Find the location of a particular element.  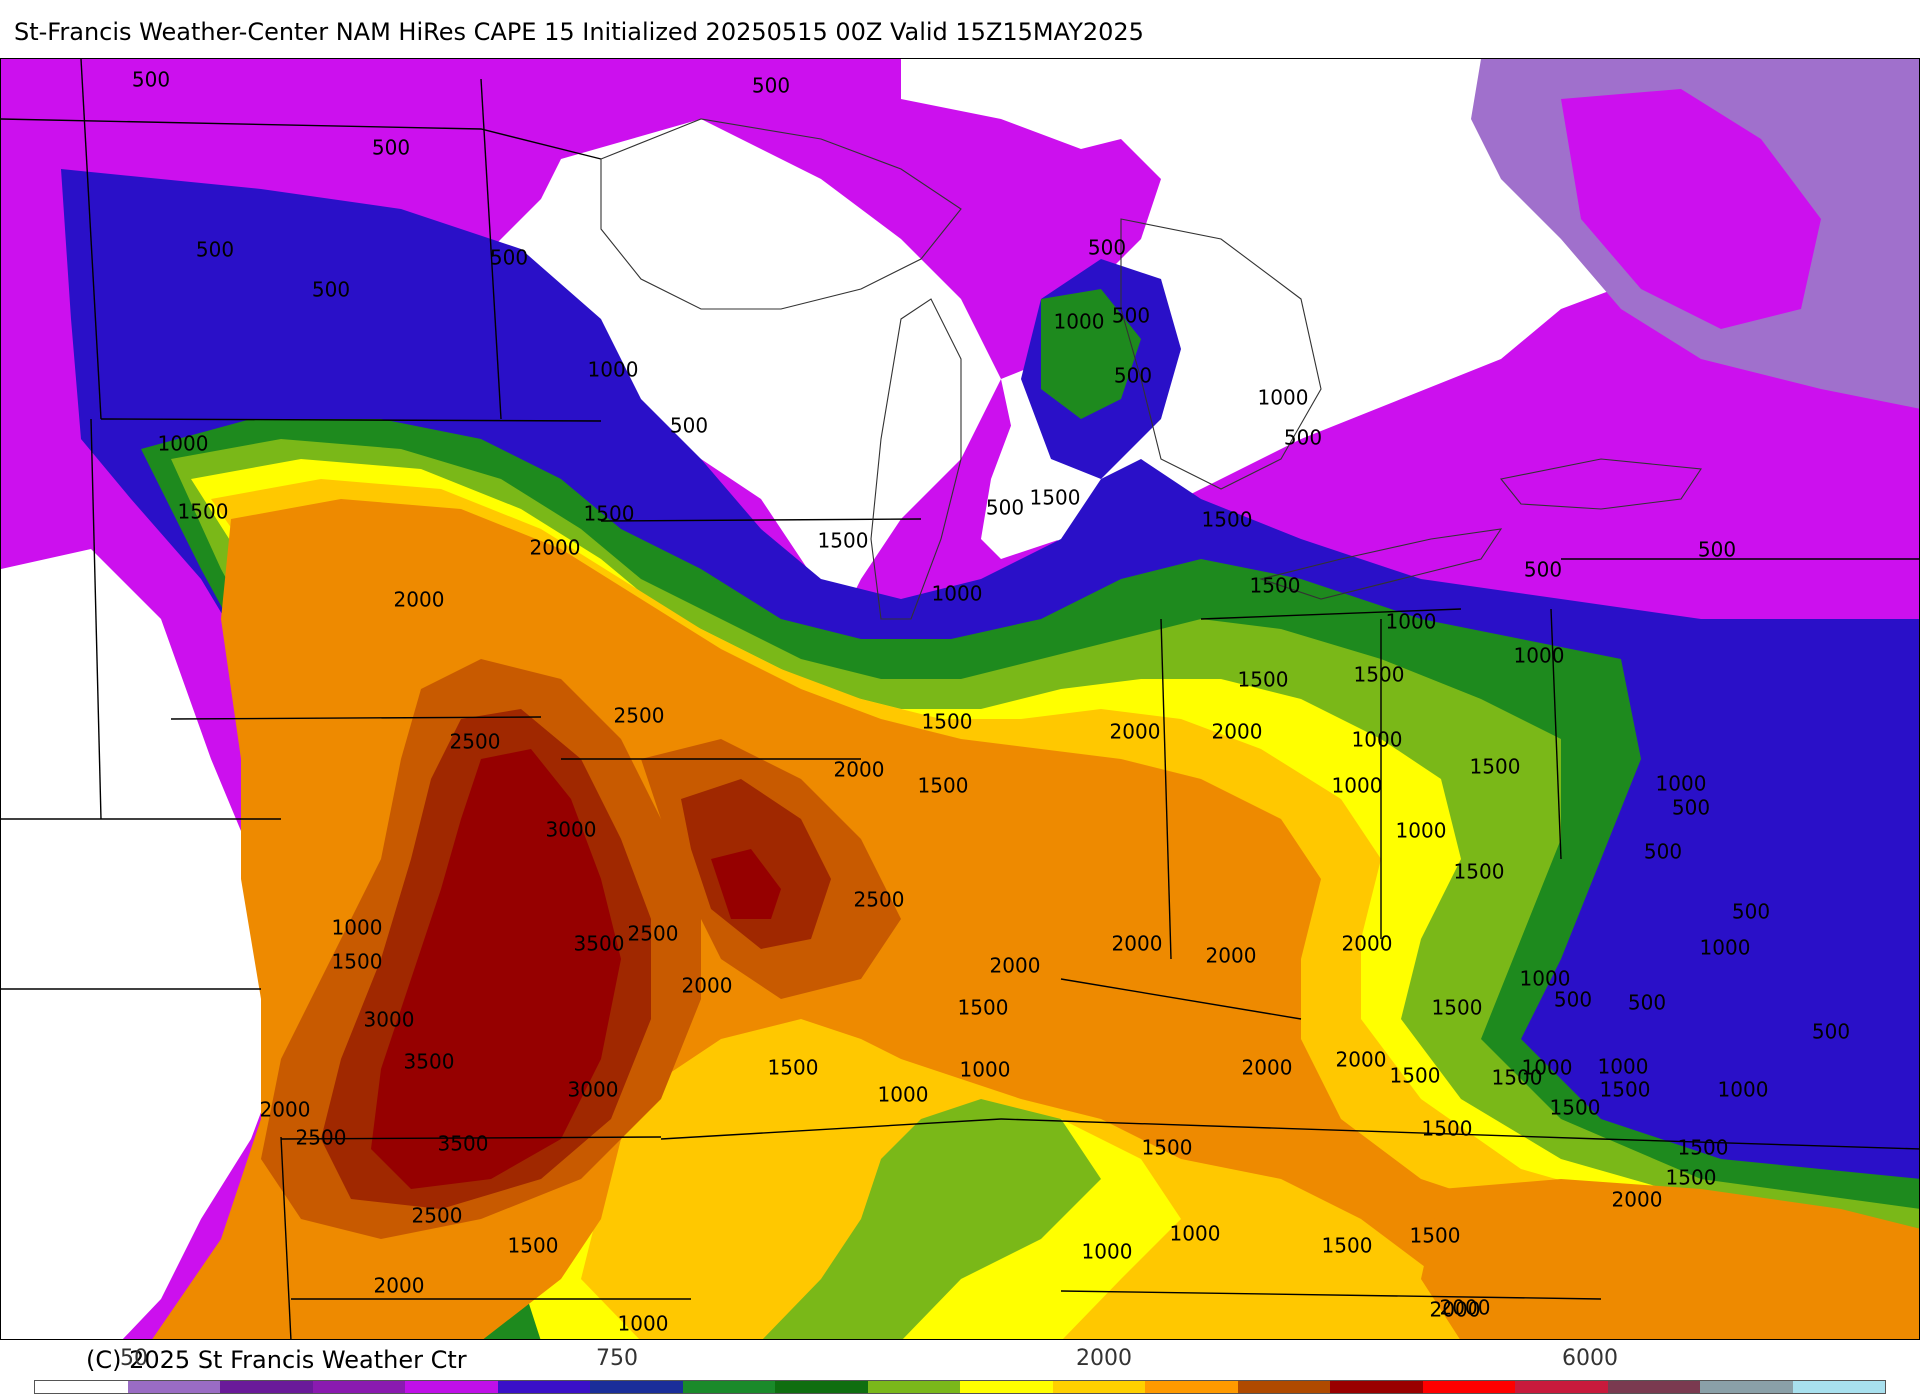

contour-label-1500-wv: 1500 is located at coordinates (1517, 1078).